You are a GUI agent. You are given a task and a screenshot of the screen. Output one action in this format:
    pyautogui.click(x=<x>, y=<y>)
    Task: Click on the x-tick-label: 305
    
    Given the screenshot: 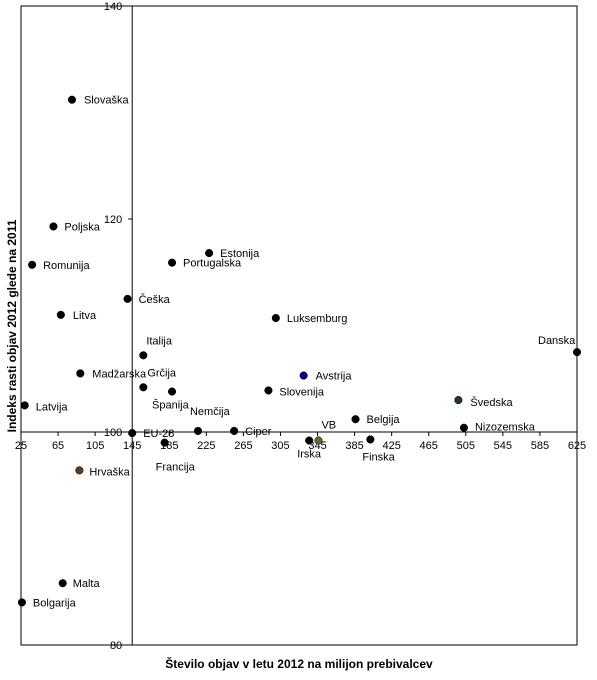 What is the action you would take?
    pyautogui.click(x=280, y=446)
    